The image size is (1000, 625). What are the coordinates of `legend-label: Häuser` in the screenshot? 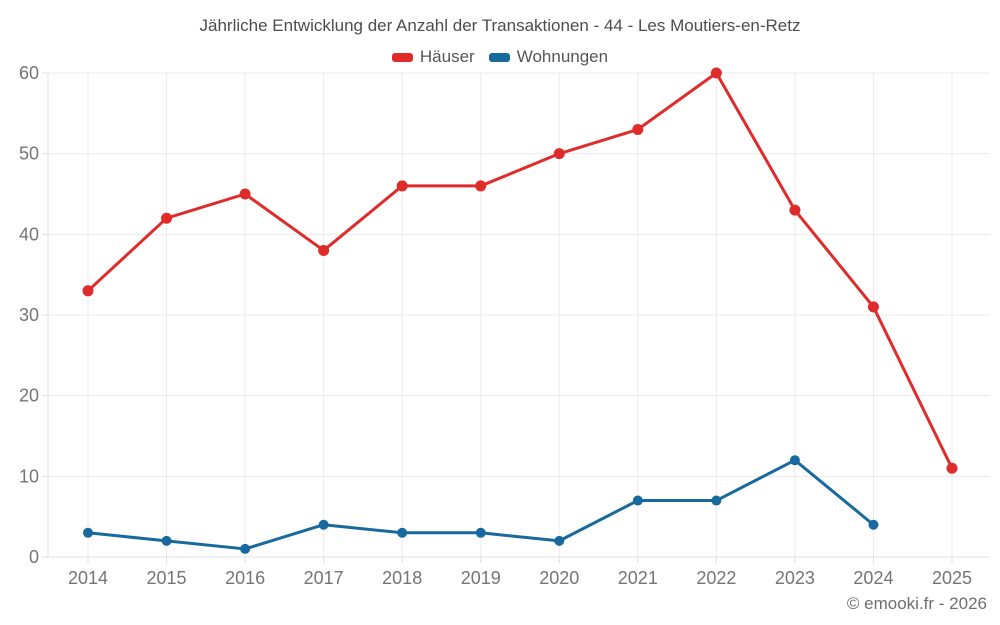 It's located at (447, 56).